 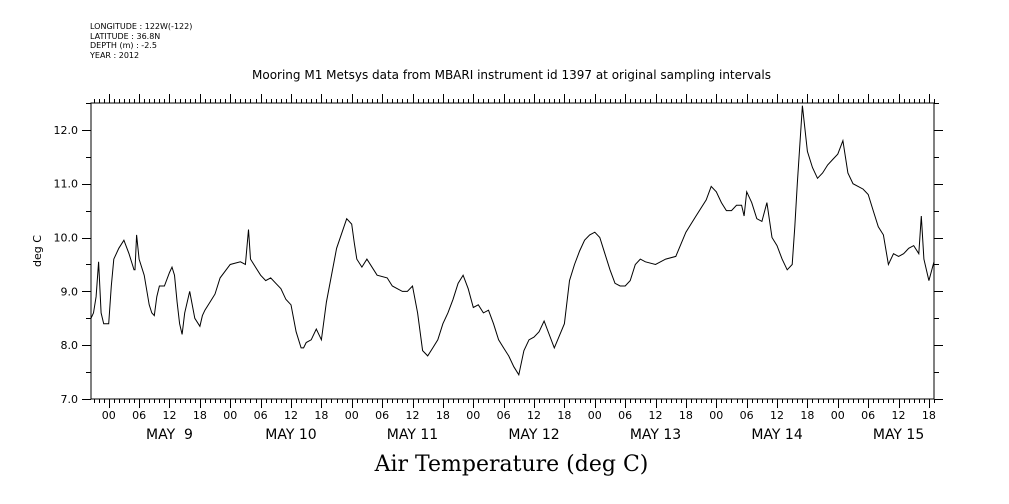 What do you see at coordinates (66, 130) in the screenshot?
I see `y-tick-label: 12.0` at bounding box center [66, 130].